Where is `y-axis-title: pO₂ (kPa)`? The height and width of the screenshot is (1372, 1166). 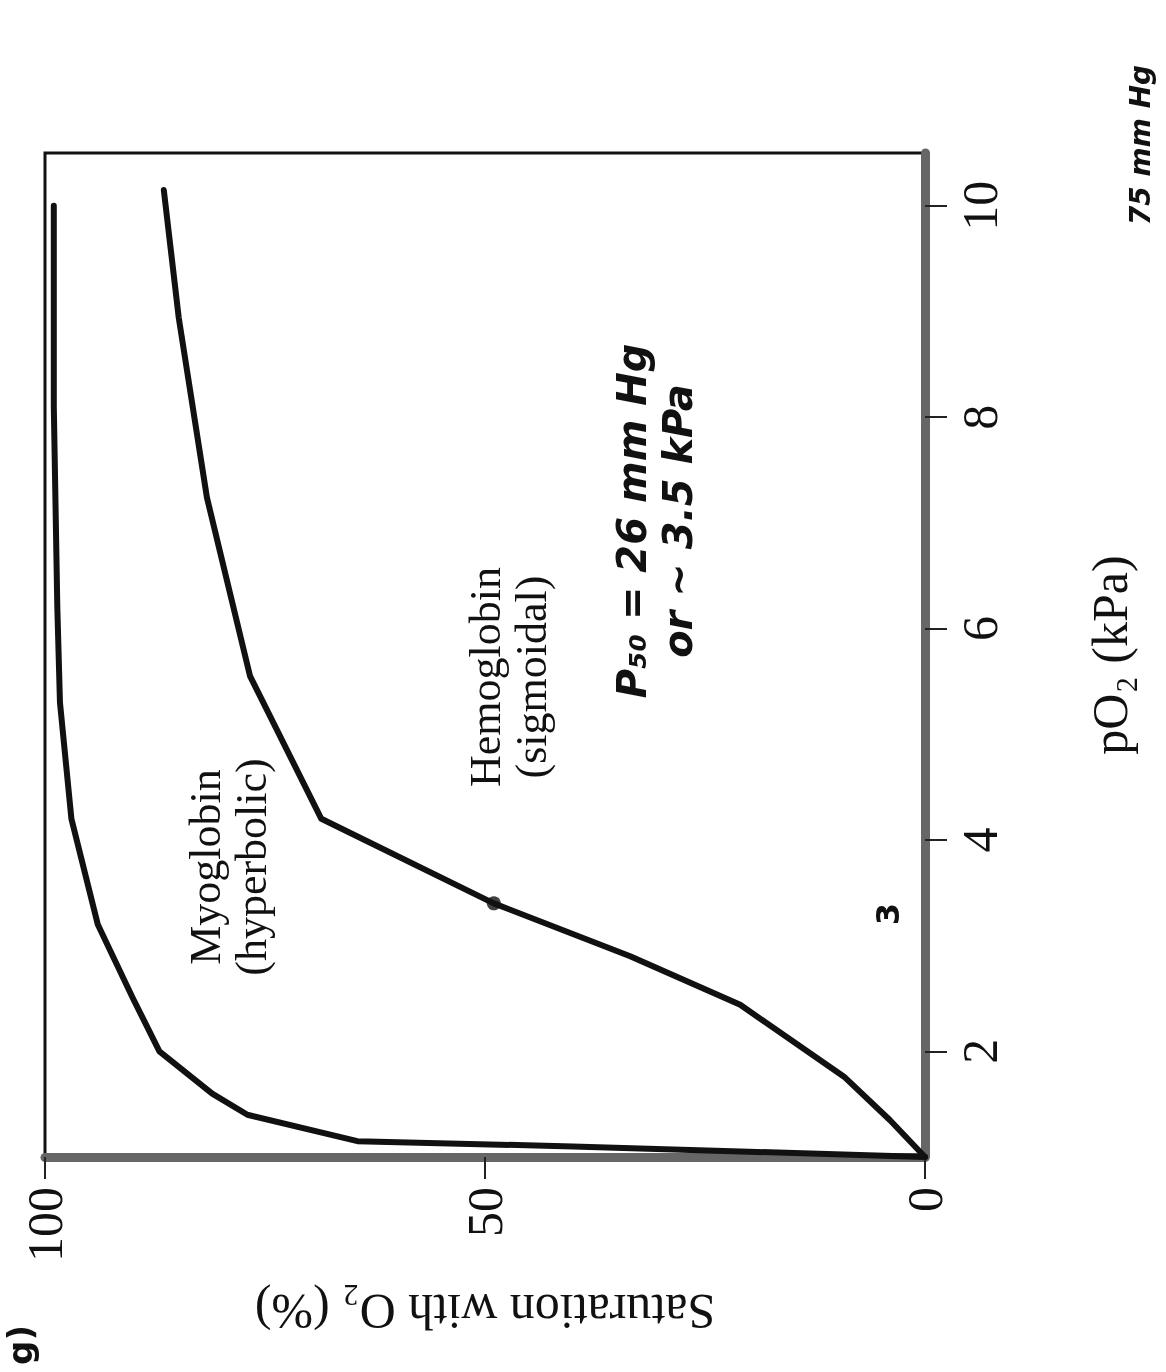
y-axis-title: pO₂ (kPa) is located at coordinates (1110, 655).